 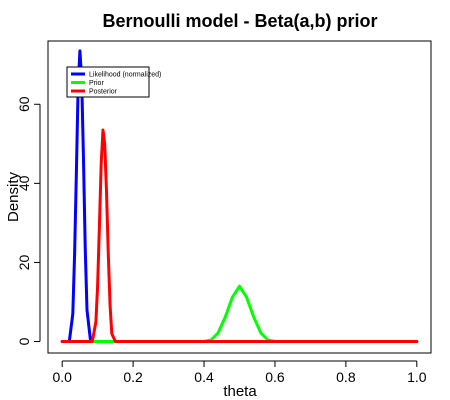 I want to click on y-tick-label: 0, so click(x=24, y=341).